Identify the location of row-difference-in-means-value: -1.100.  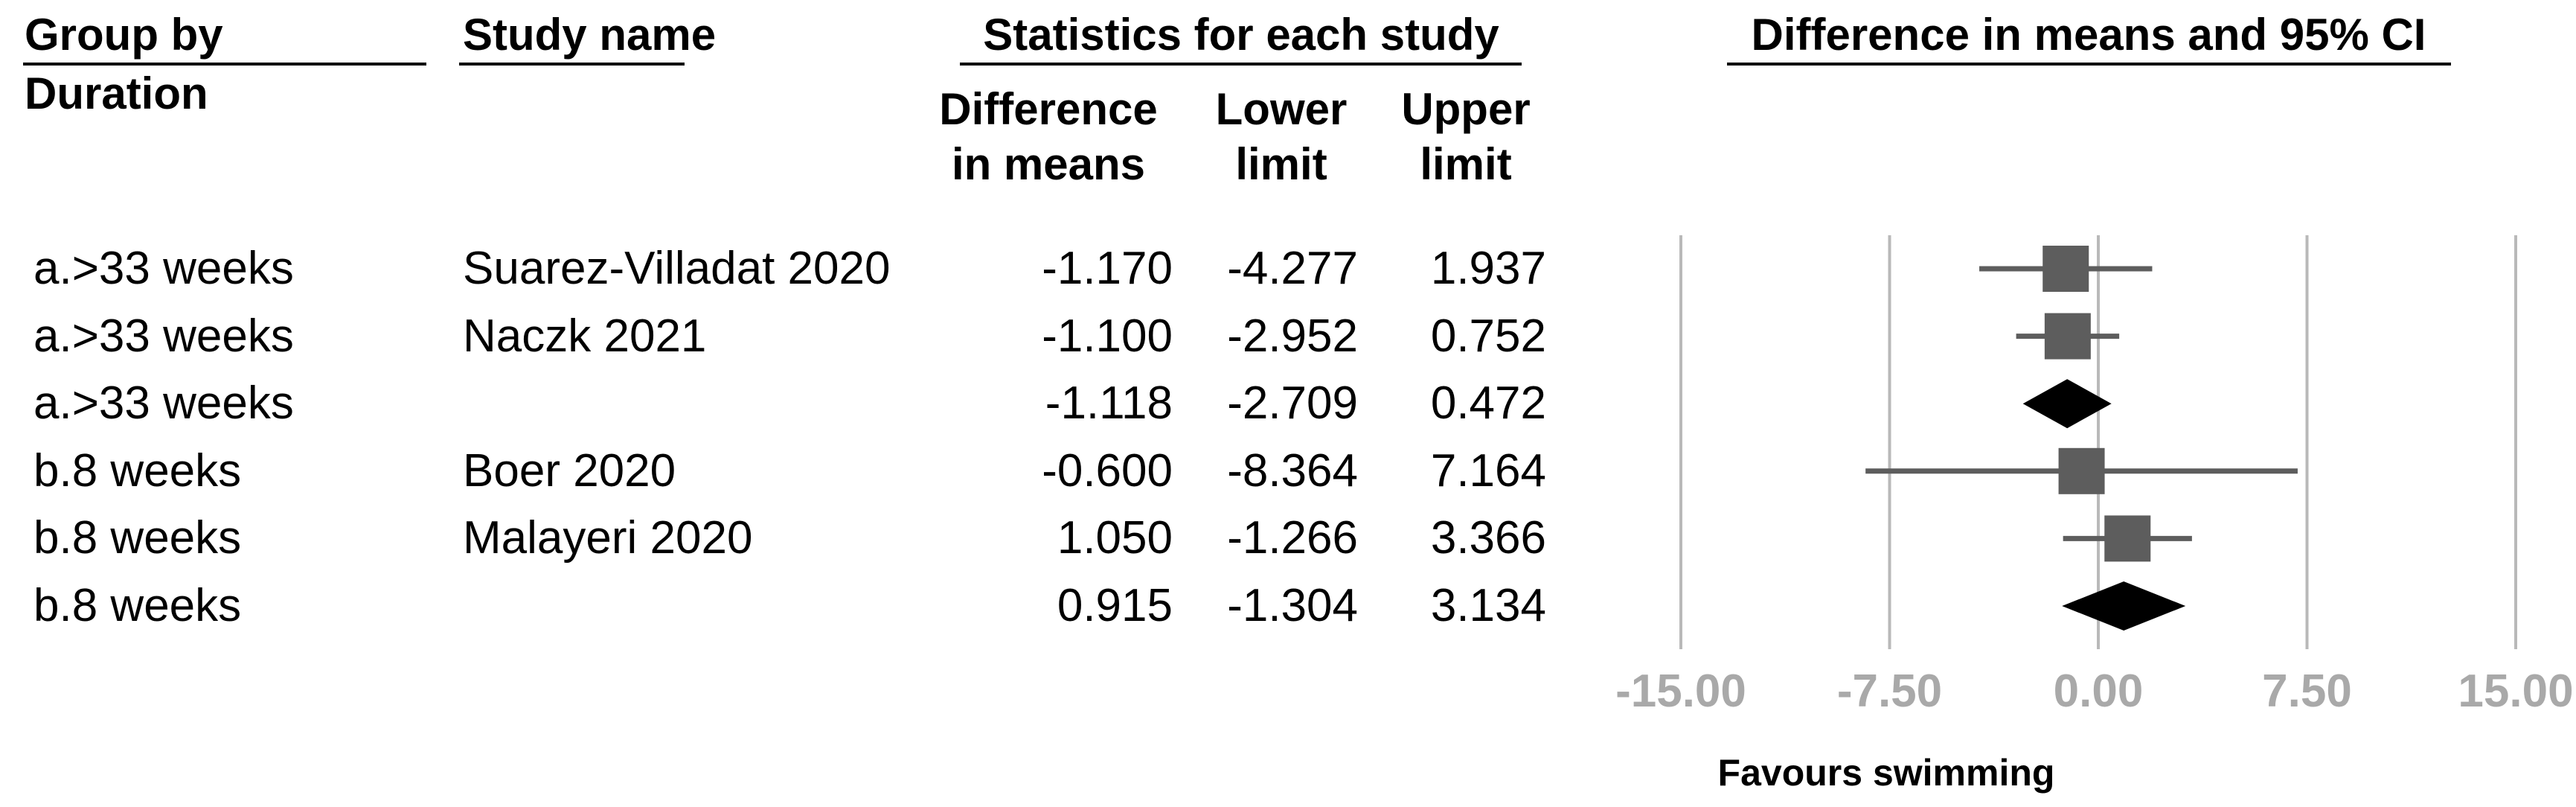
(1107, 336).